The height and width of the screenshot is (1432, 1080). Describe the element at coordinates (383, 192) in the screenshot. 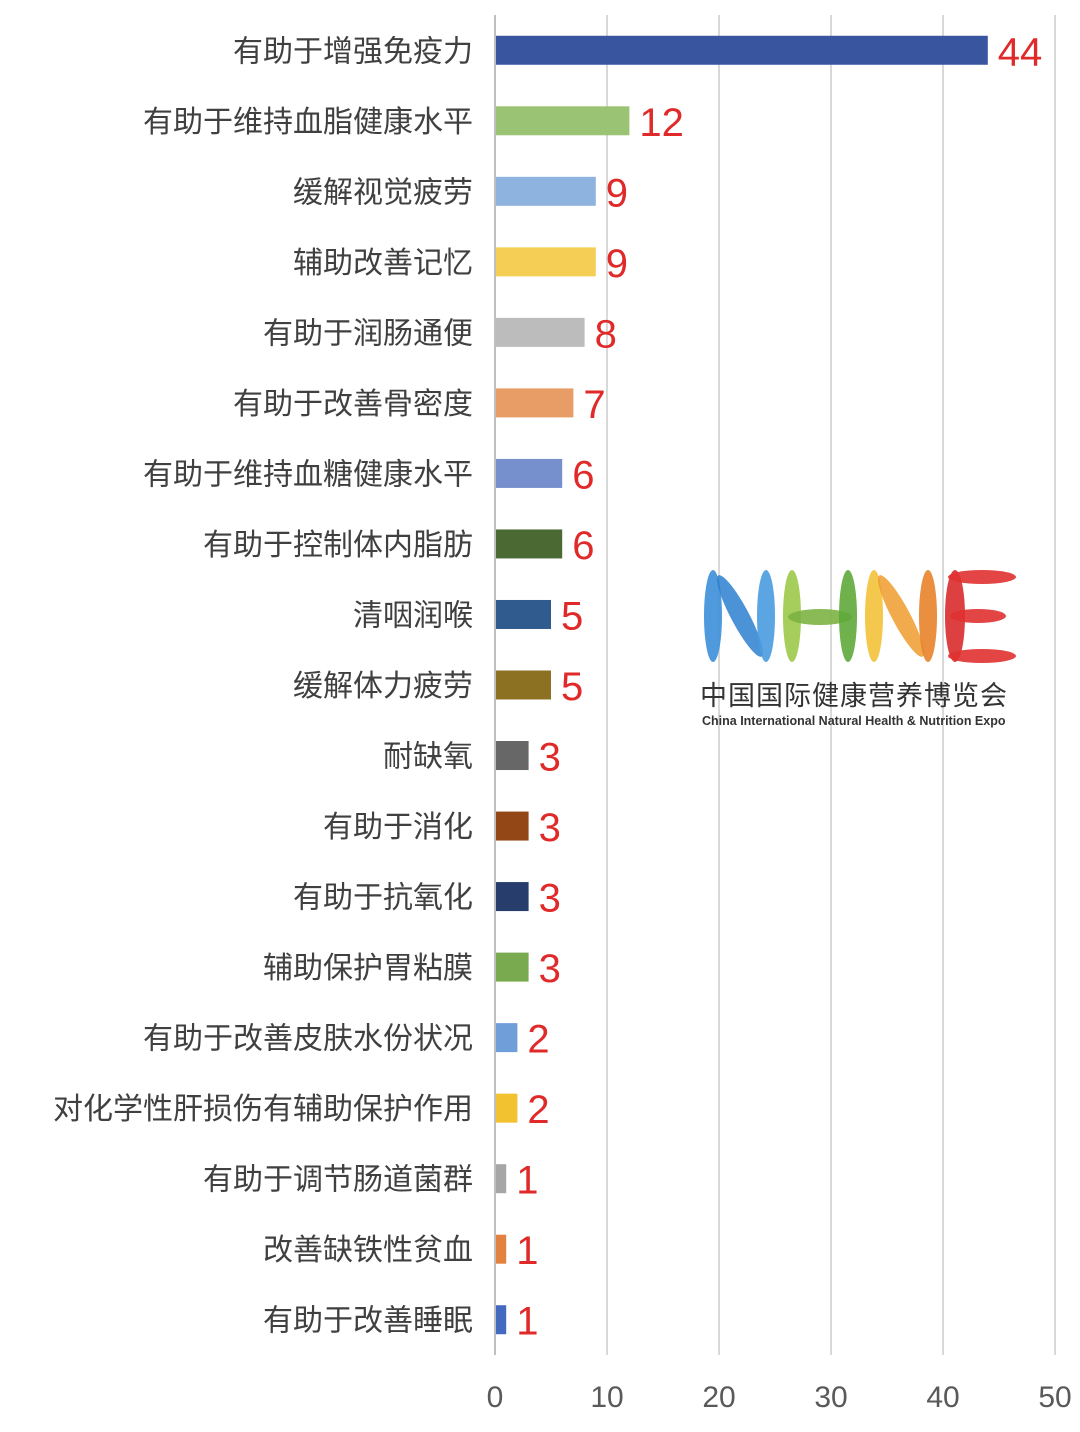

I see `category-label: 缓解视觉疲劳` at that location.